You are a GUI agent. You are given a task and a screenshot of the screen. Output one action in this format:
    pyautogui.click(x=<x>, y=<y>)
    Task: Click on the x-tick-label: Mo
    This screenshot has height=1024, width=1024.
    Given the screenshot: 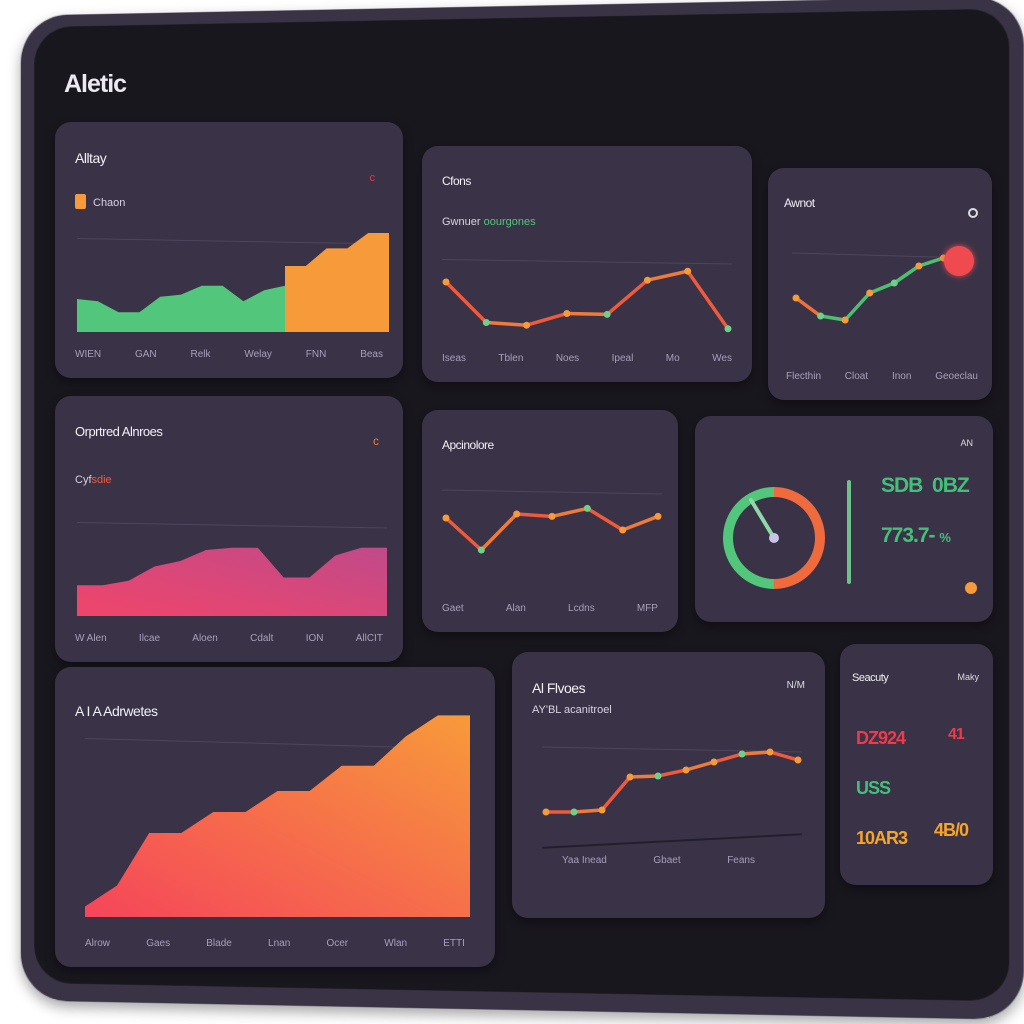 What is the action you would take?
    pyautogui.click(x=672, y=358)
    